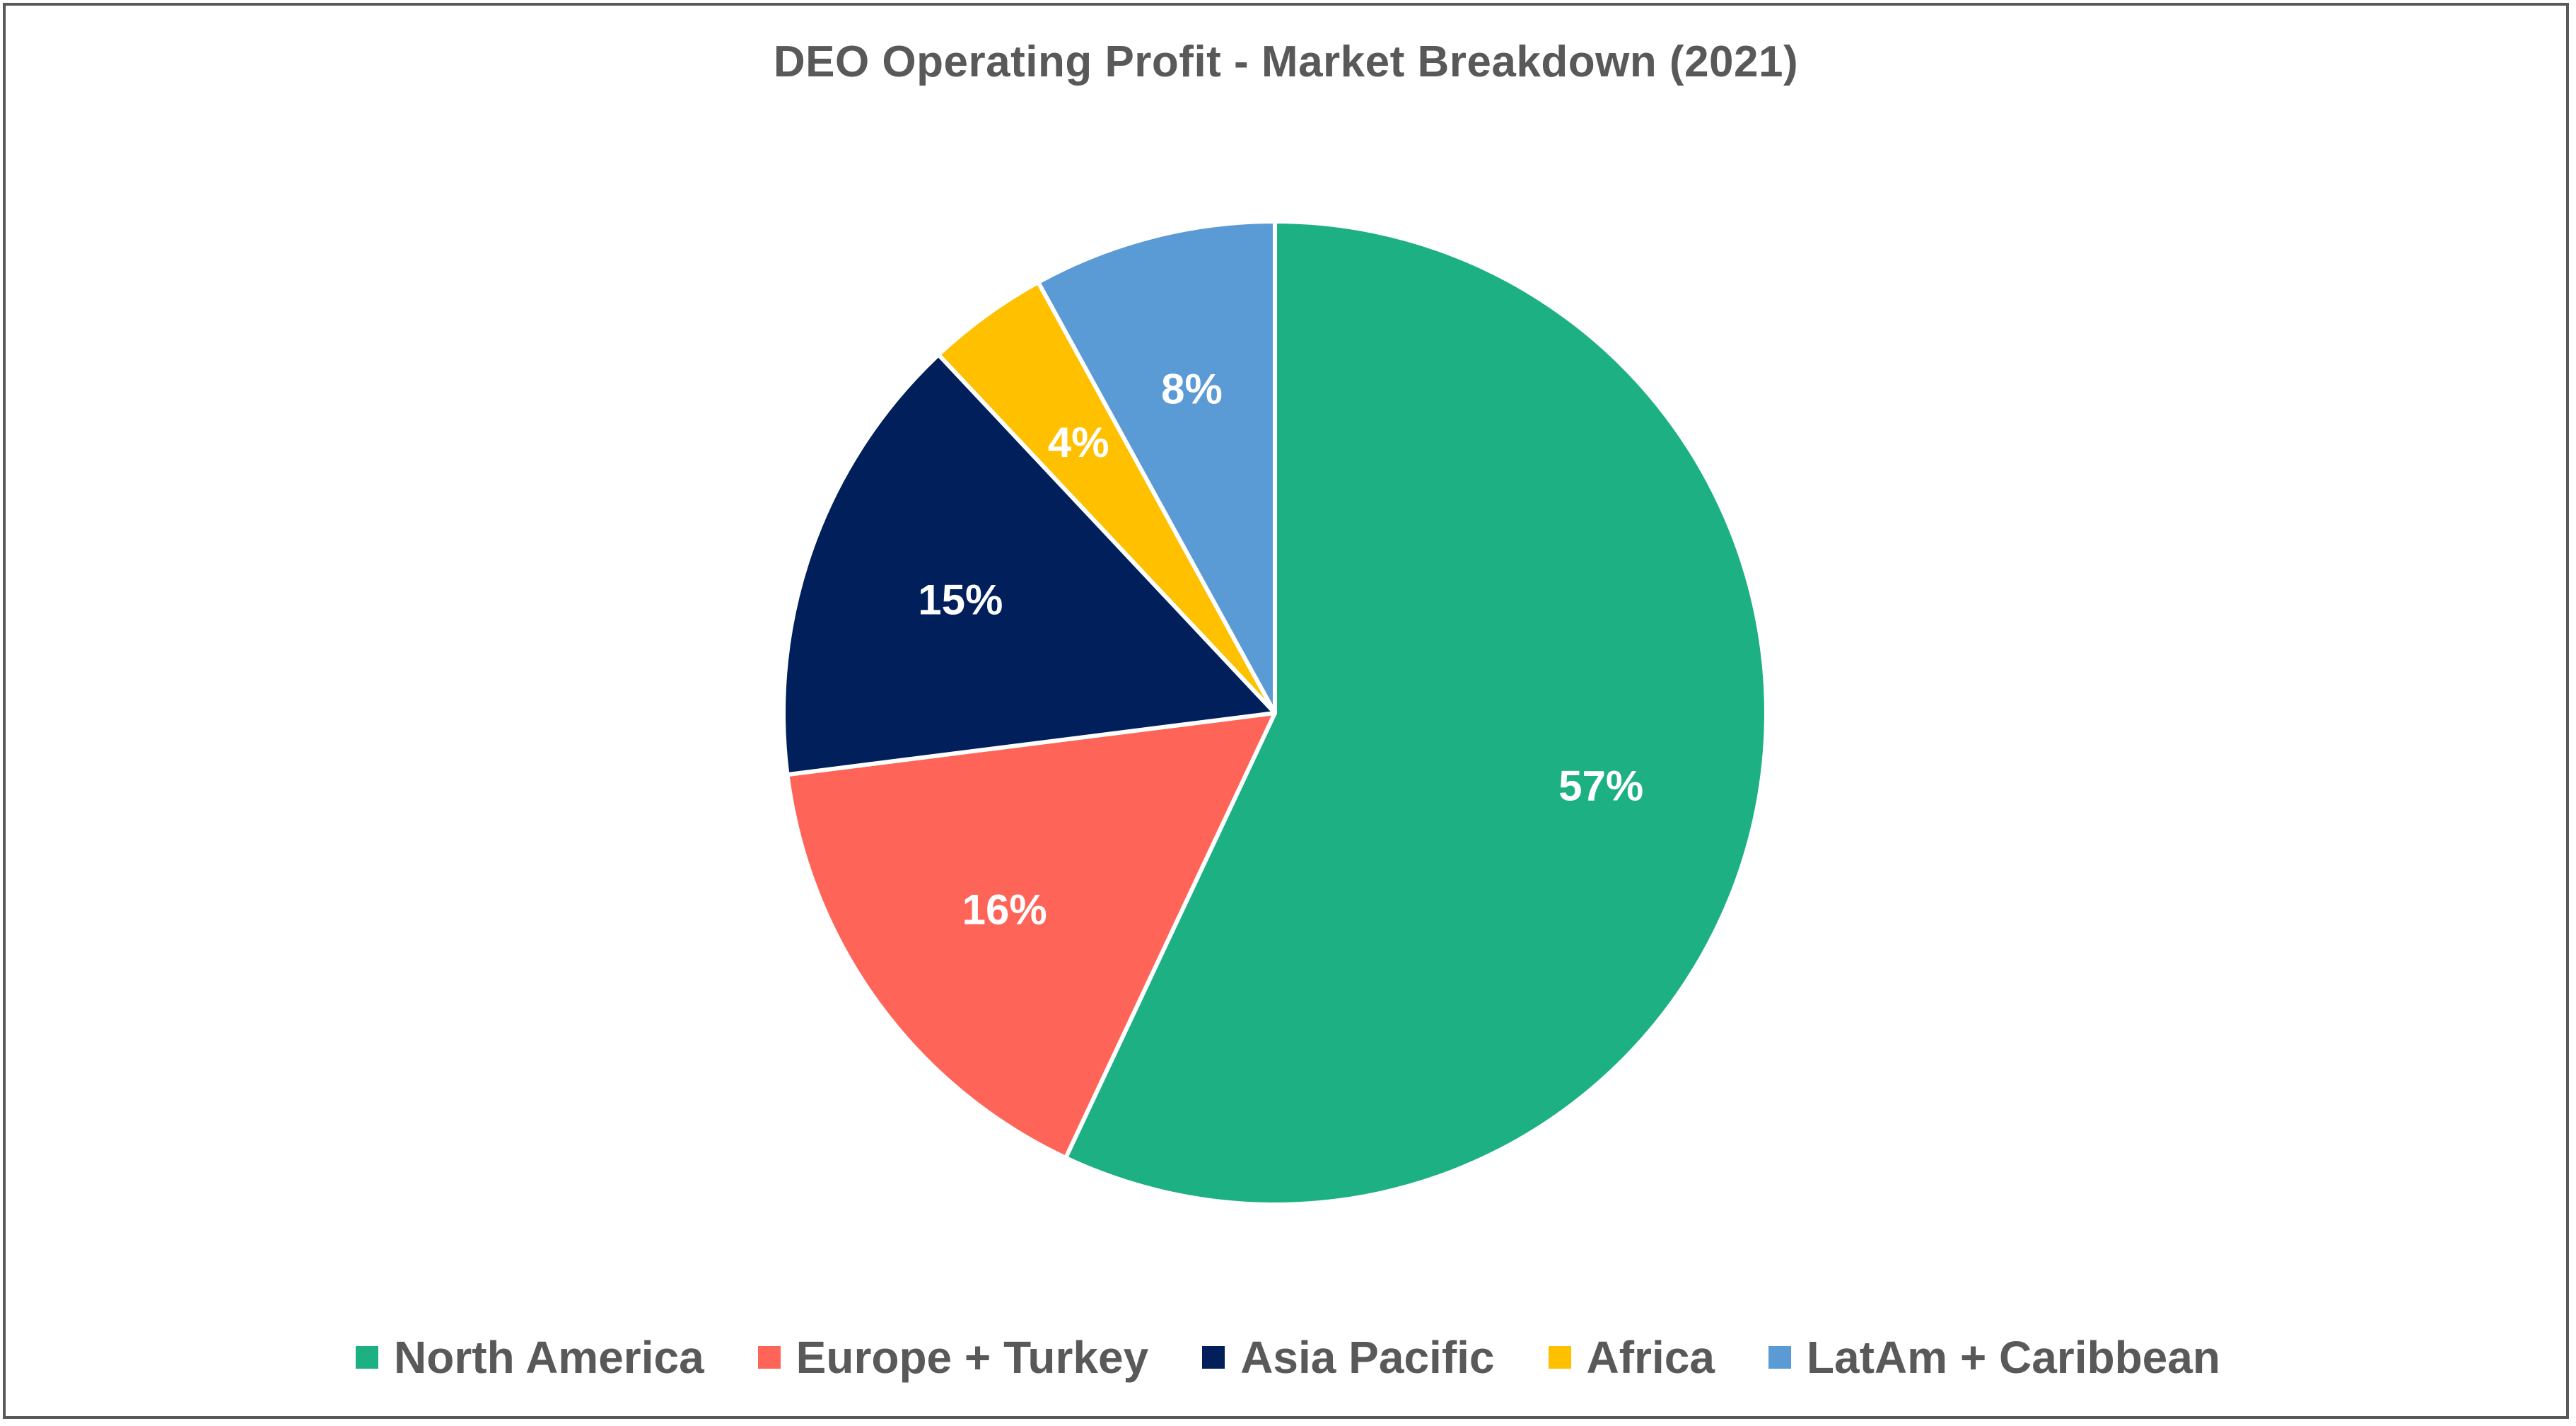 This screenshot has height=1426, width=2576. Describe the element at coordinates (1029, 564) in the screenshot. I see `pie-slice-asia-pacific` at that location.